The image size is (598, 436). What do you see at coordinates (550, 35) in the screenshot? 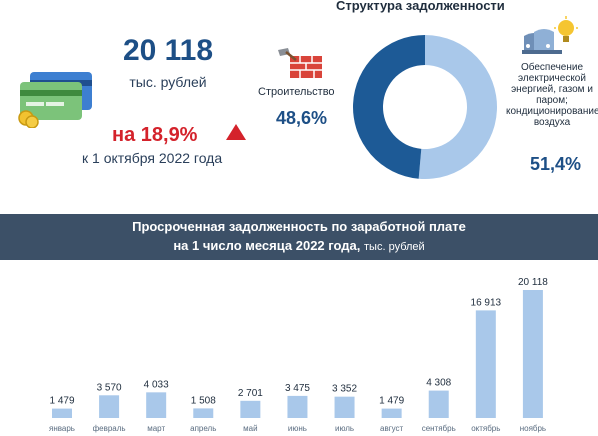
I see `power-plant-icon` at bounding box center [550, 35].